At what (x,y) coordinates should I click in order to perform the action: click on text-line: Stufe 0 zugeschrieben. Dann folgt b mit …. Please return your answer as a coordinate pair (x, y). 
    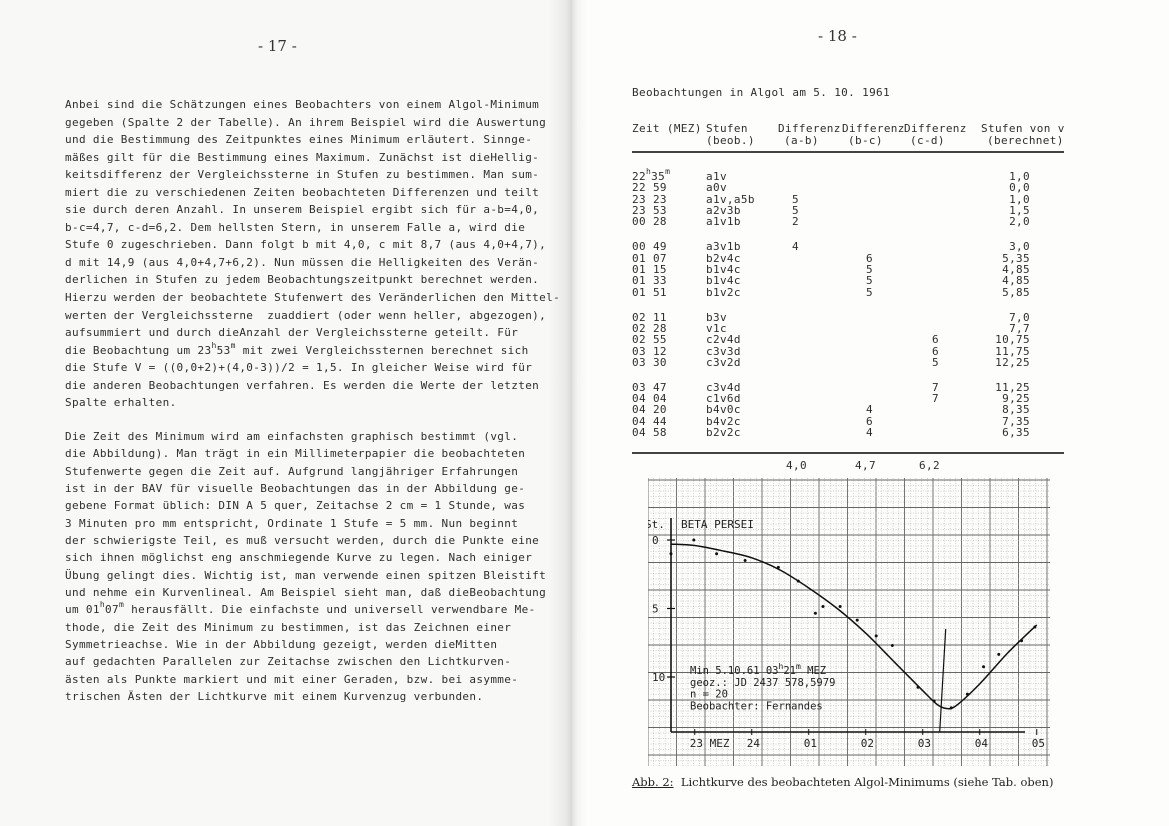
    Looking at the image, I should click on (306, 245).